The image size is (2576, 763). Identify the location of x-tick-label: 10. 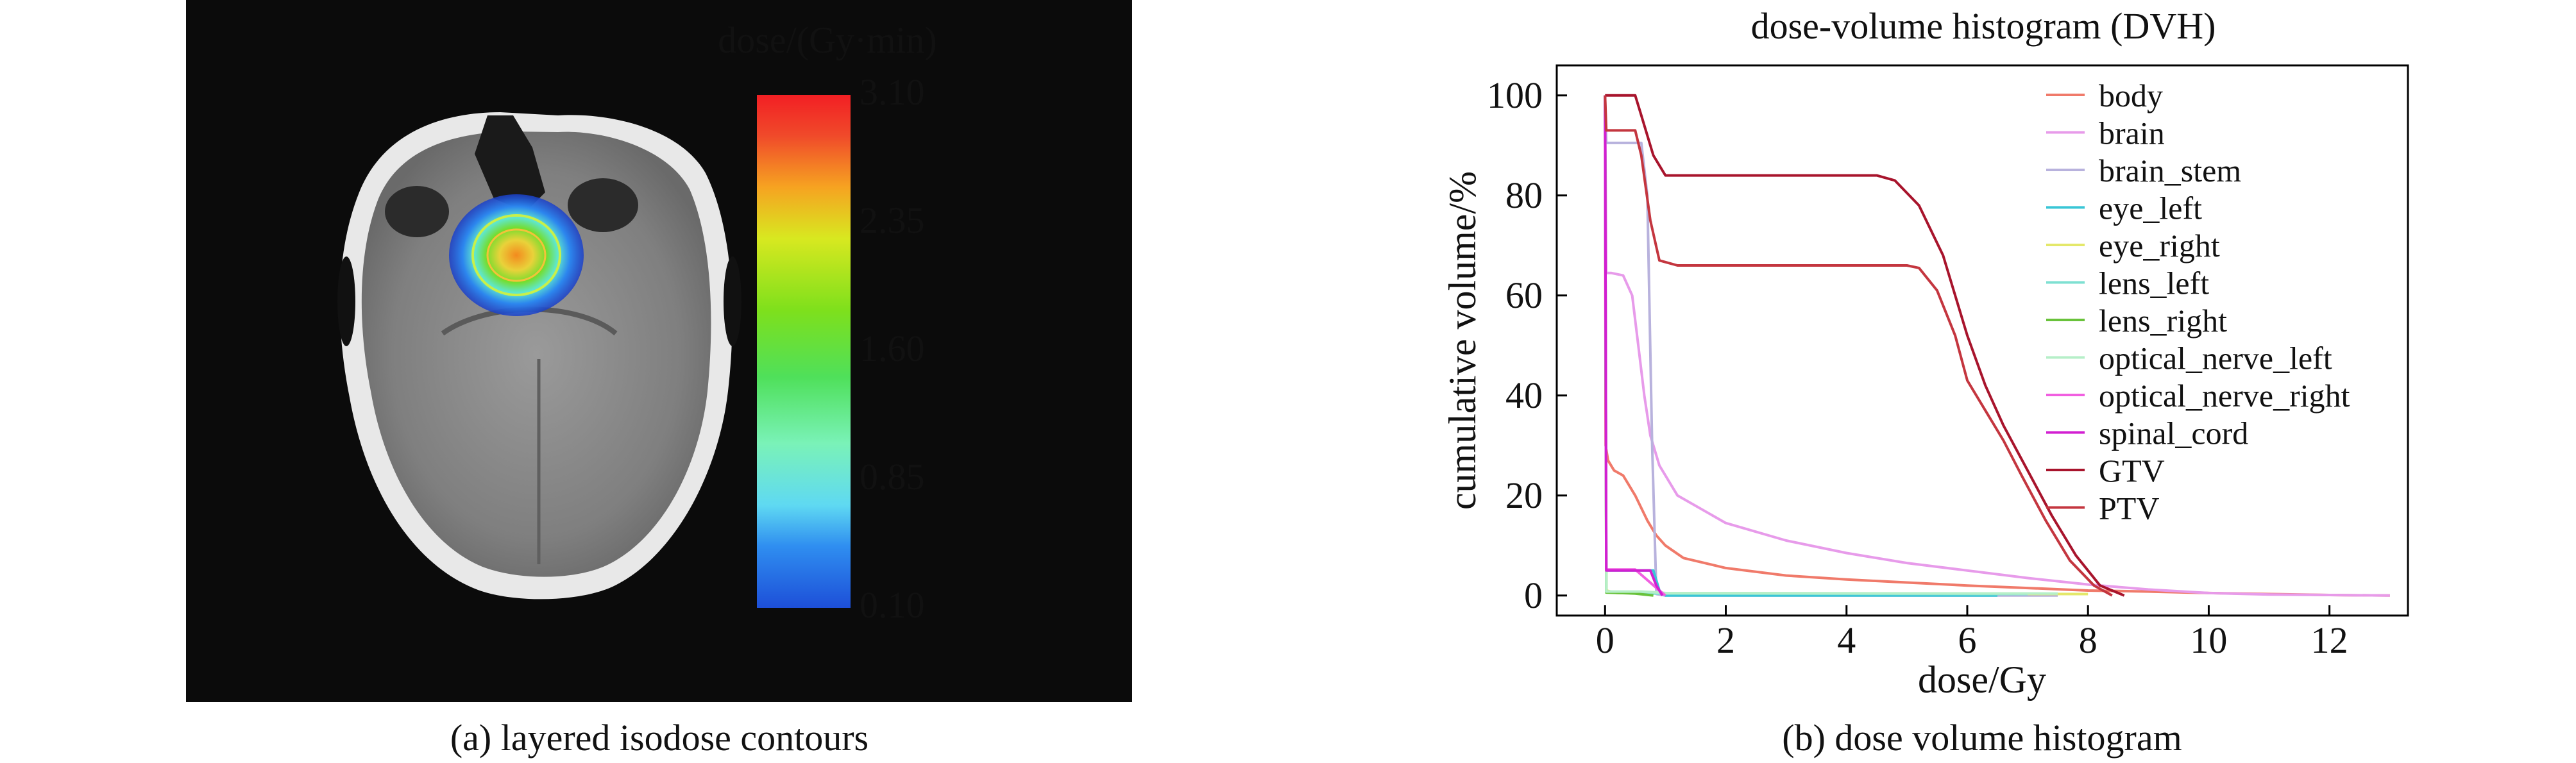
(2208, 640).